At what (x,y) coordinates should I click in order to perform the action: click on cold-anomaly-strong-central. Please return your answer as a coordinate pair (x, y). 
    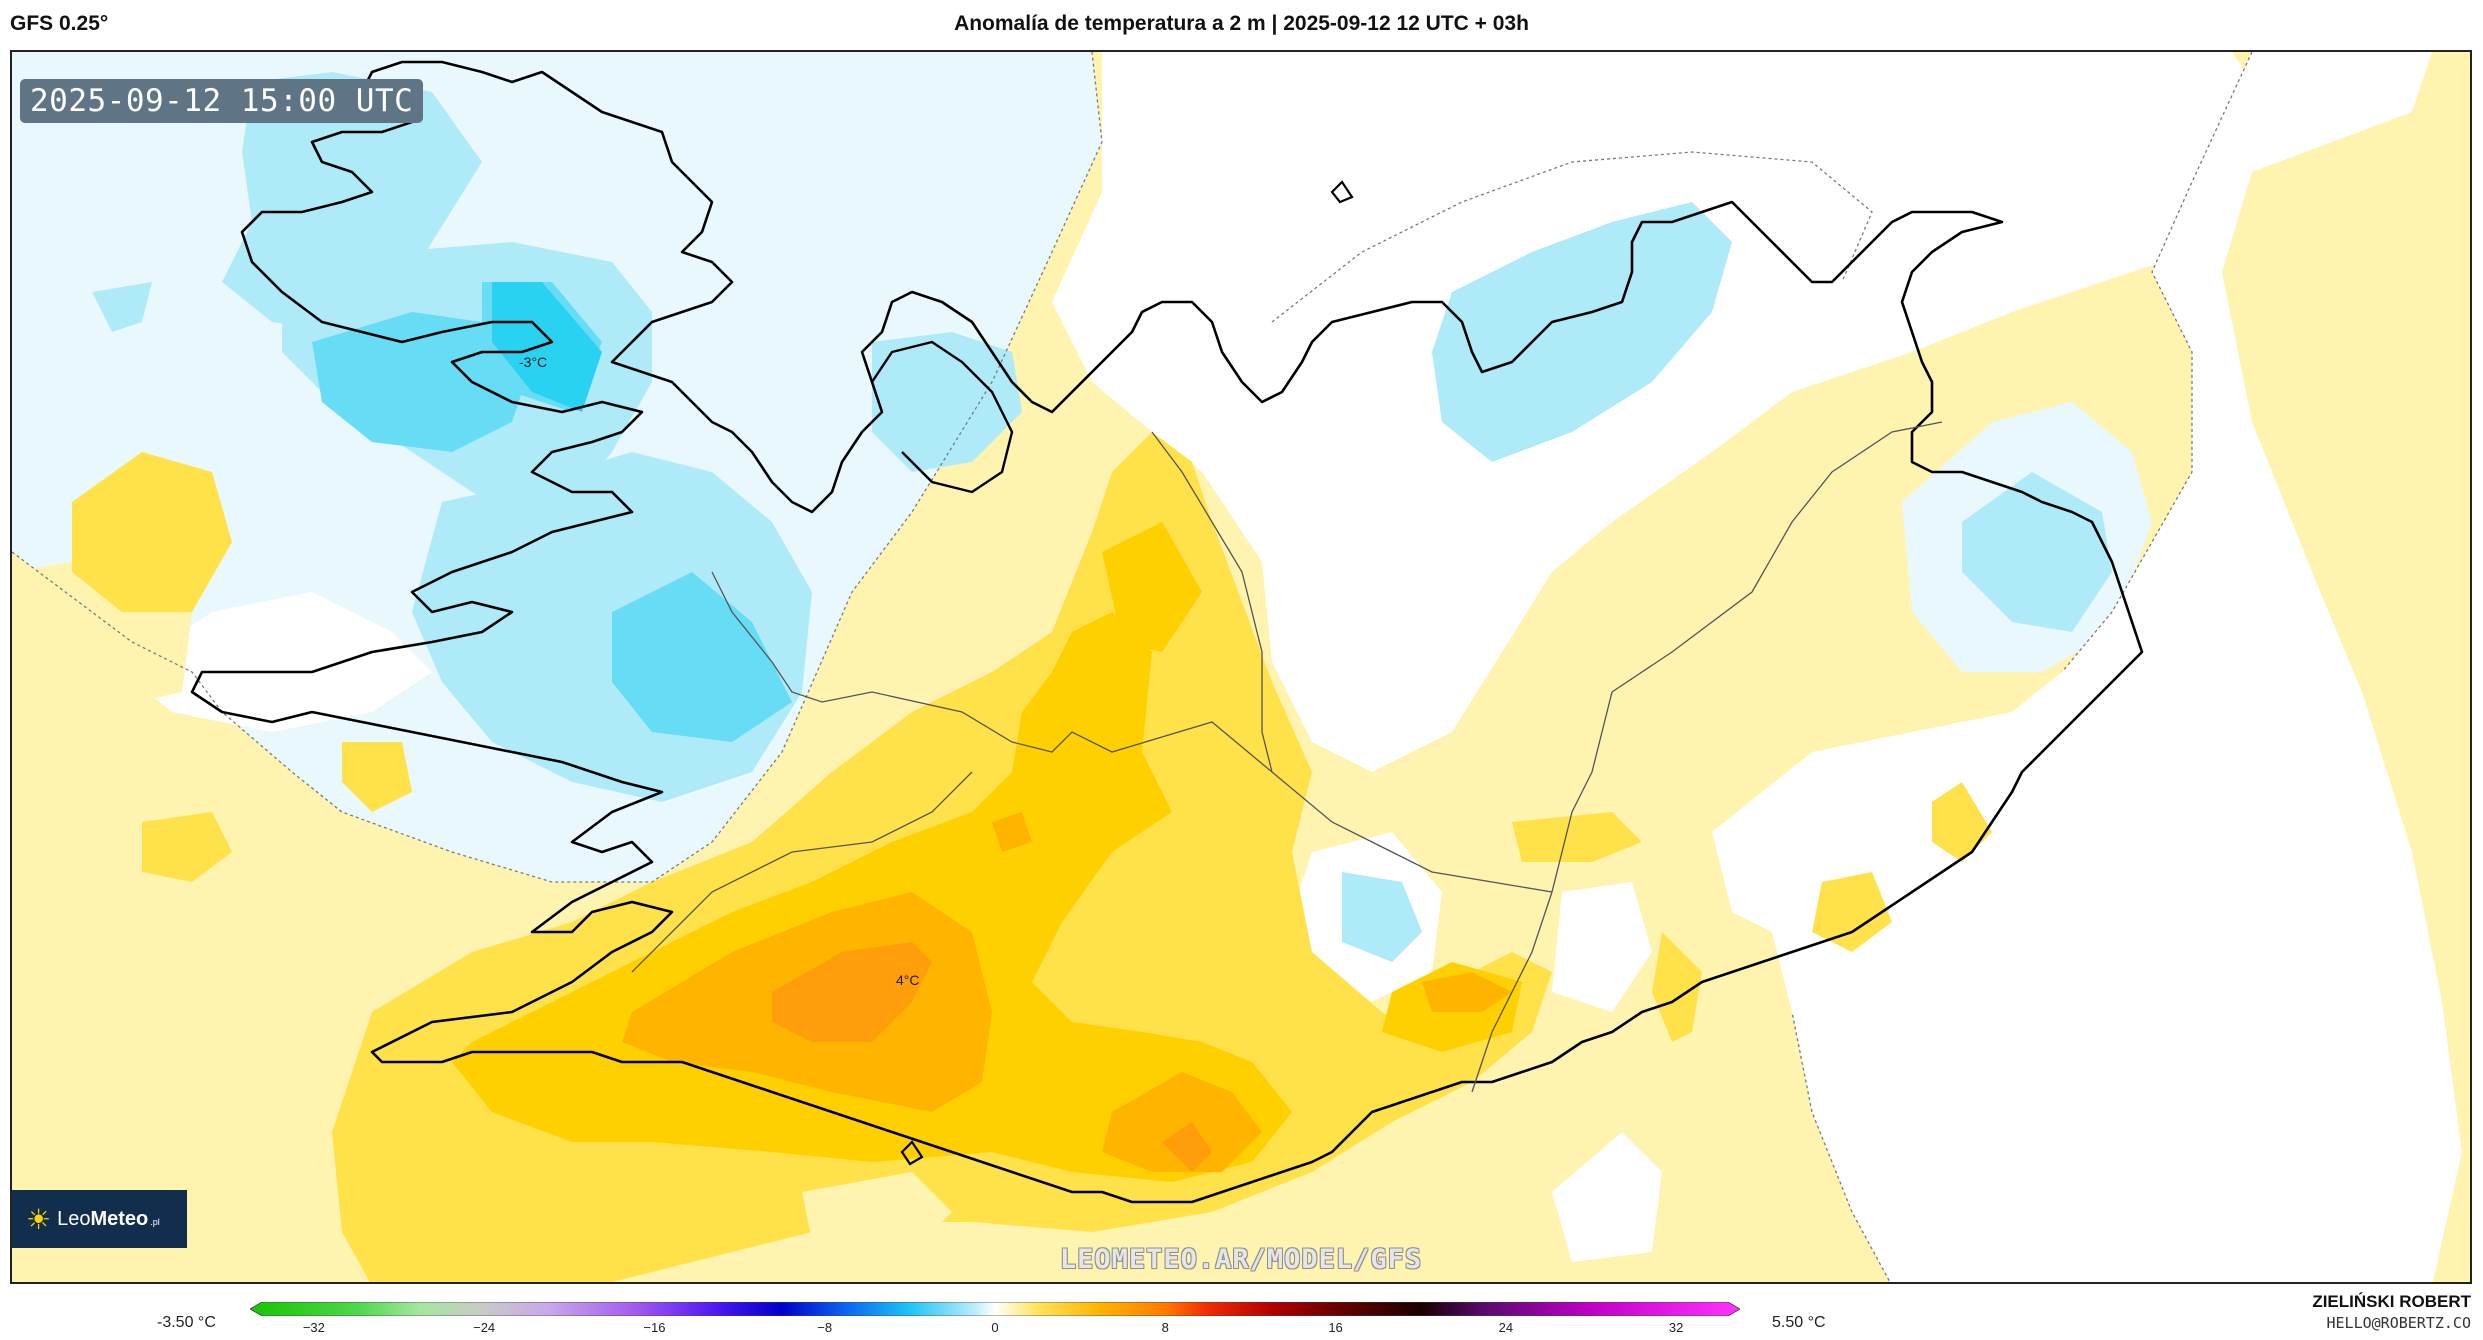
    Looking at the image, I should click on (702, 657).